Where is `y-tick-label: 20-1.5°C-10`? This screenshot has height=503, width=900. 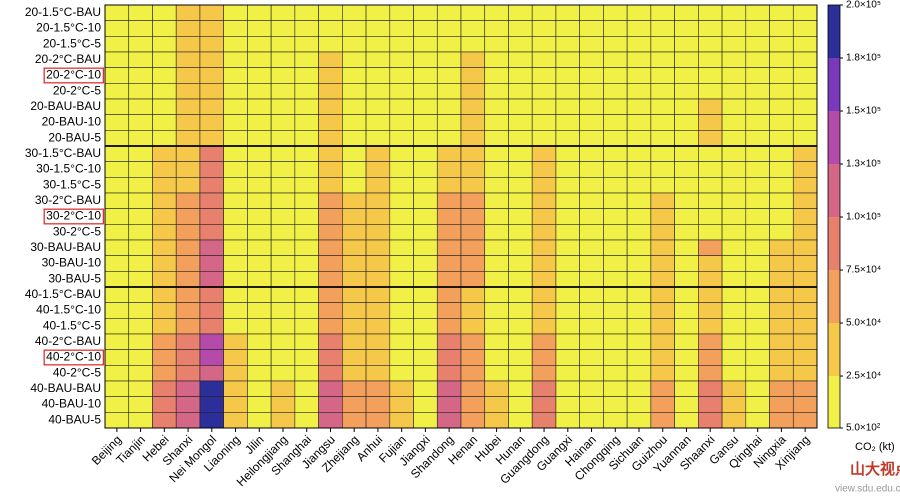
y-tick-label: 20-1.5°C-10 is located at coordinates (68, 28).